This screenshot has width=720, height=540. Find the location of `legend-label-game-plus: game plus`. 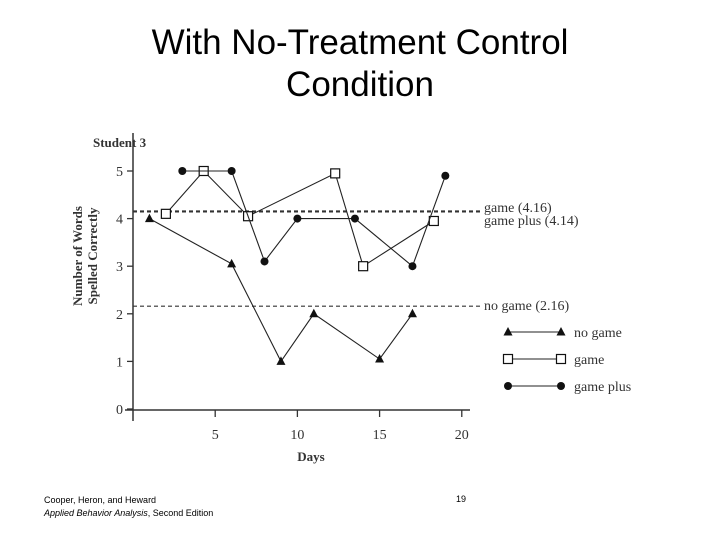

legend-label-game-plus: game plus is located at coordinates (602, 387).